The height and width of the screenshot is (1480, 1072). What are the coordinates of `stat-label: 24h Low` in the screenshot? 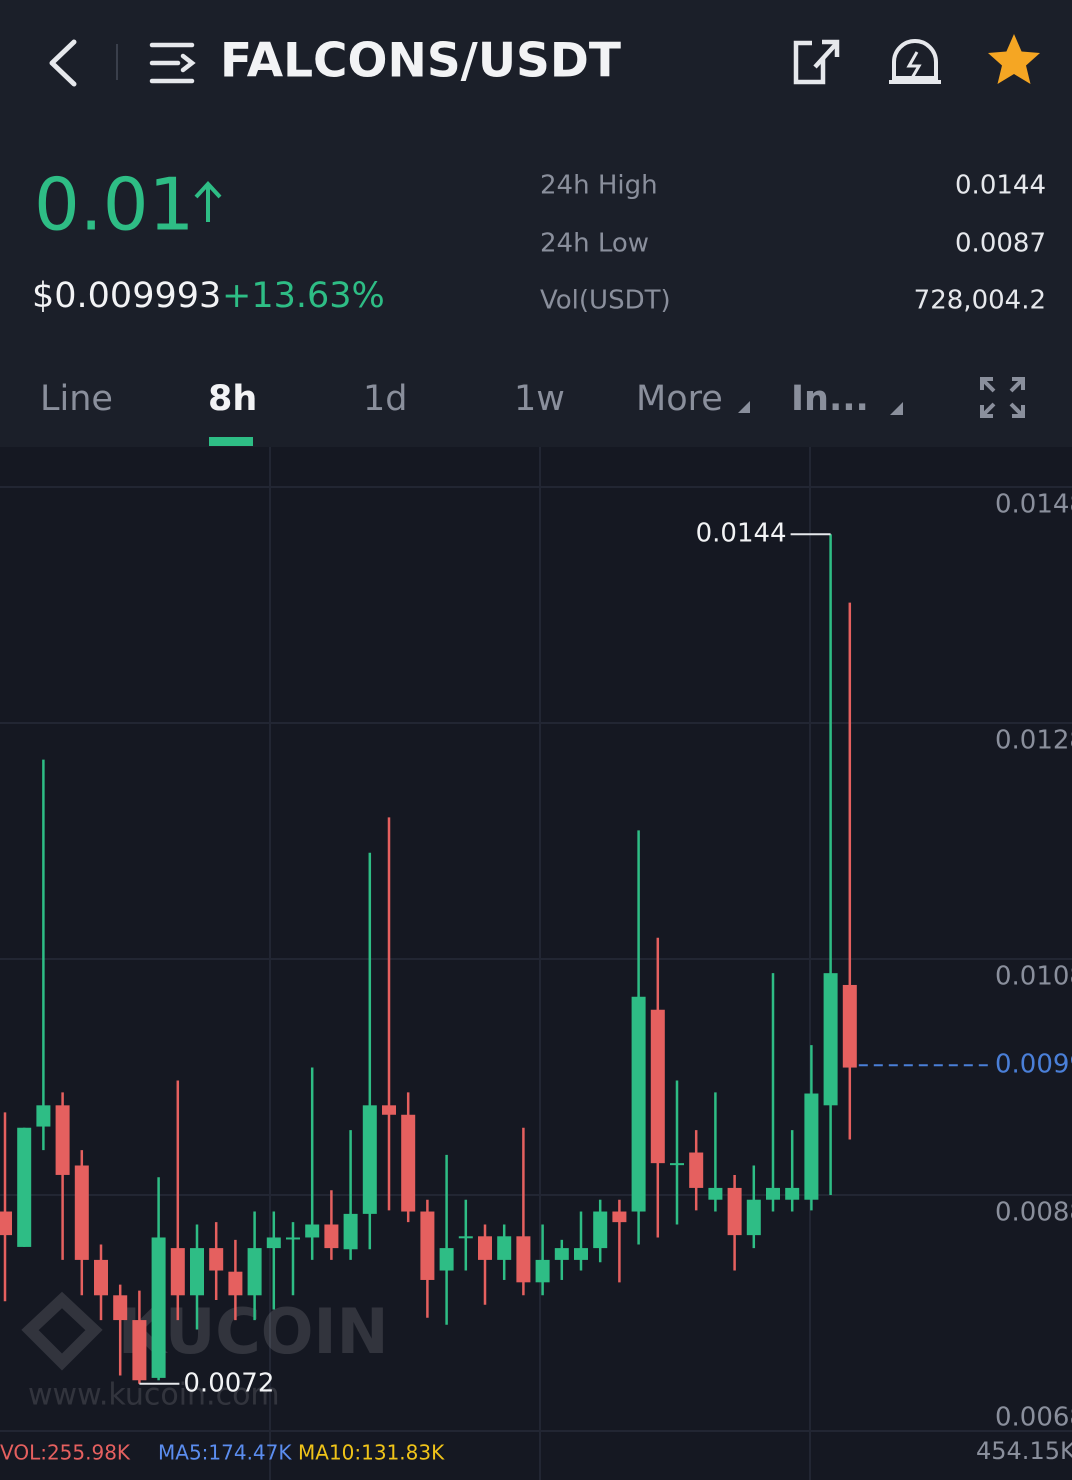 It's located at (594, 244).